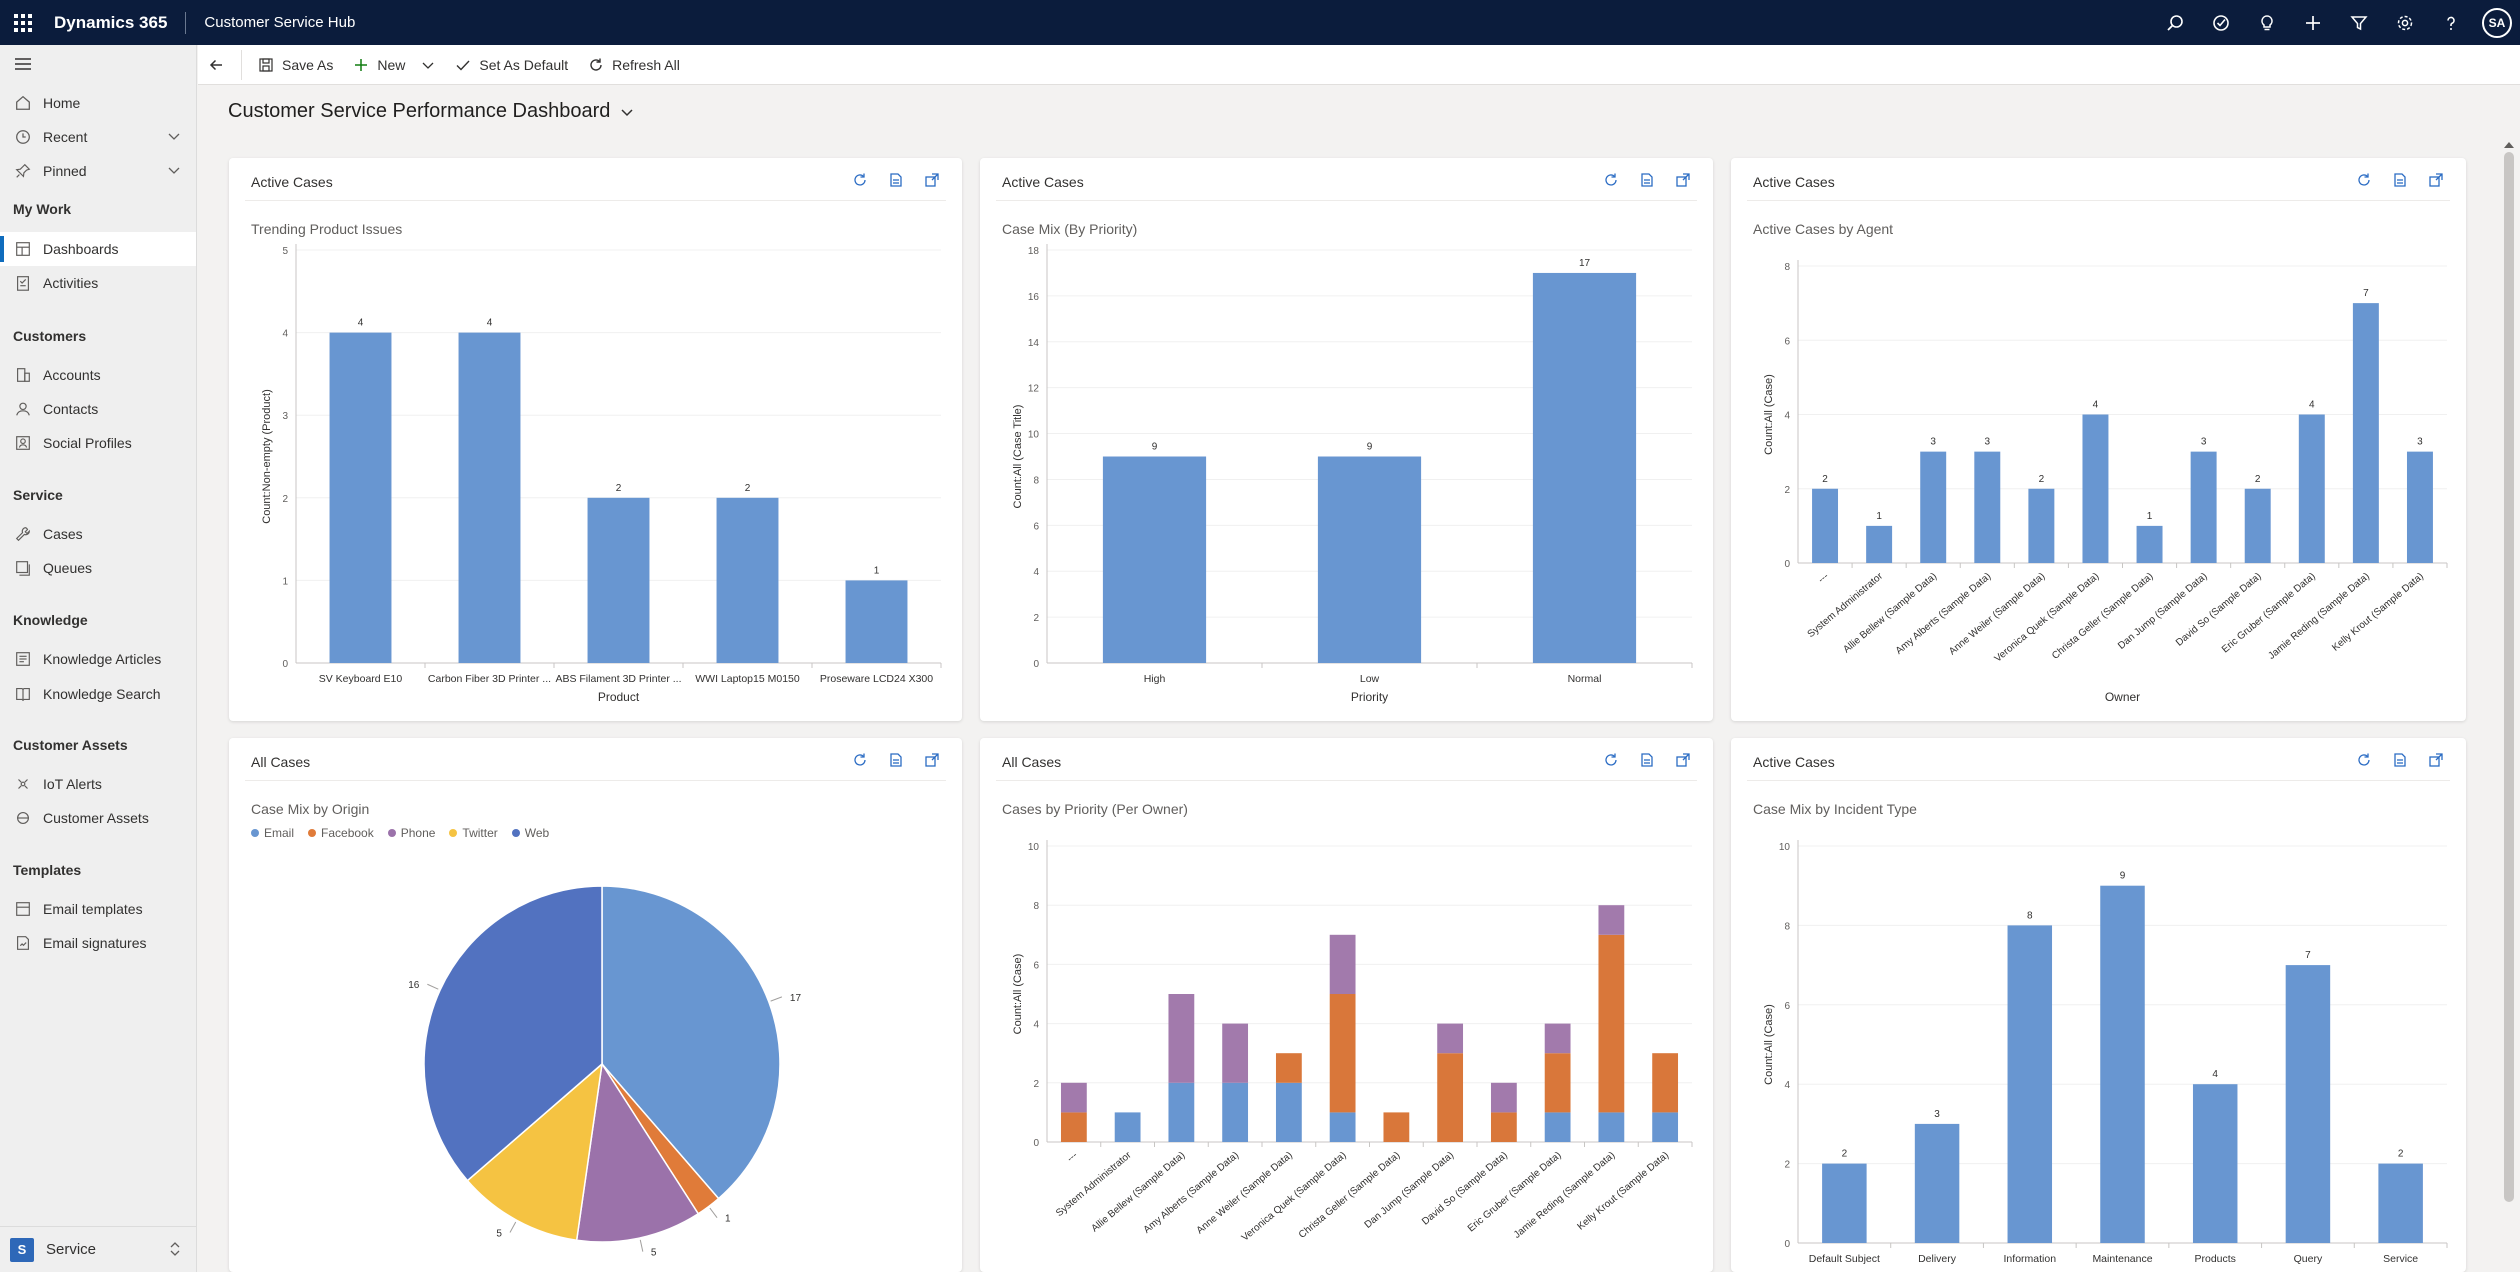 This screenshot has width=2520, height=1272. I want to click on scrollbar-thumb, so click(2509, 677).